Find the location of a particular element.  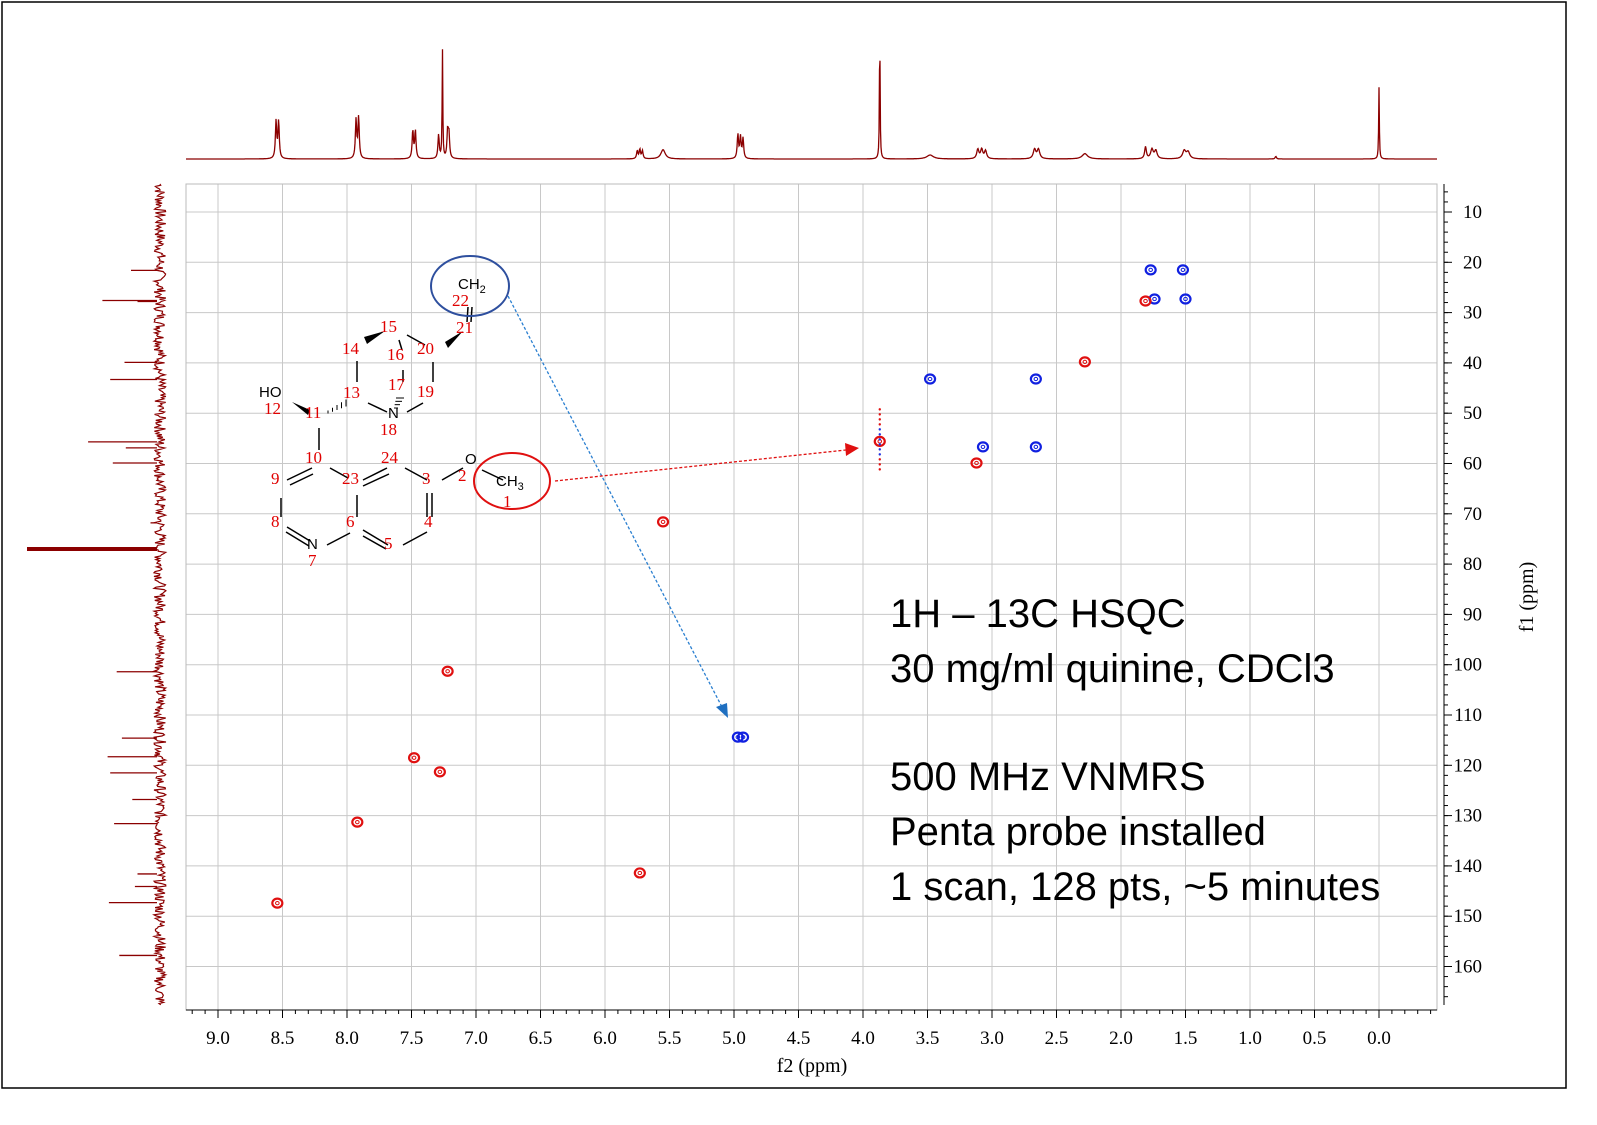

n7-label: N is located at coordinates (312, 544).